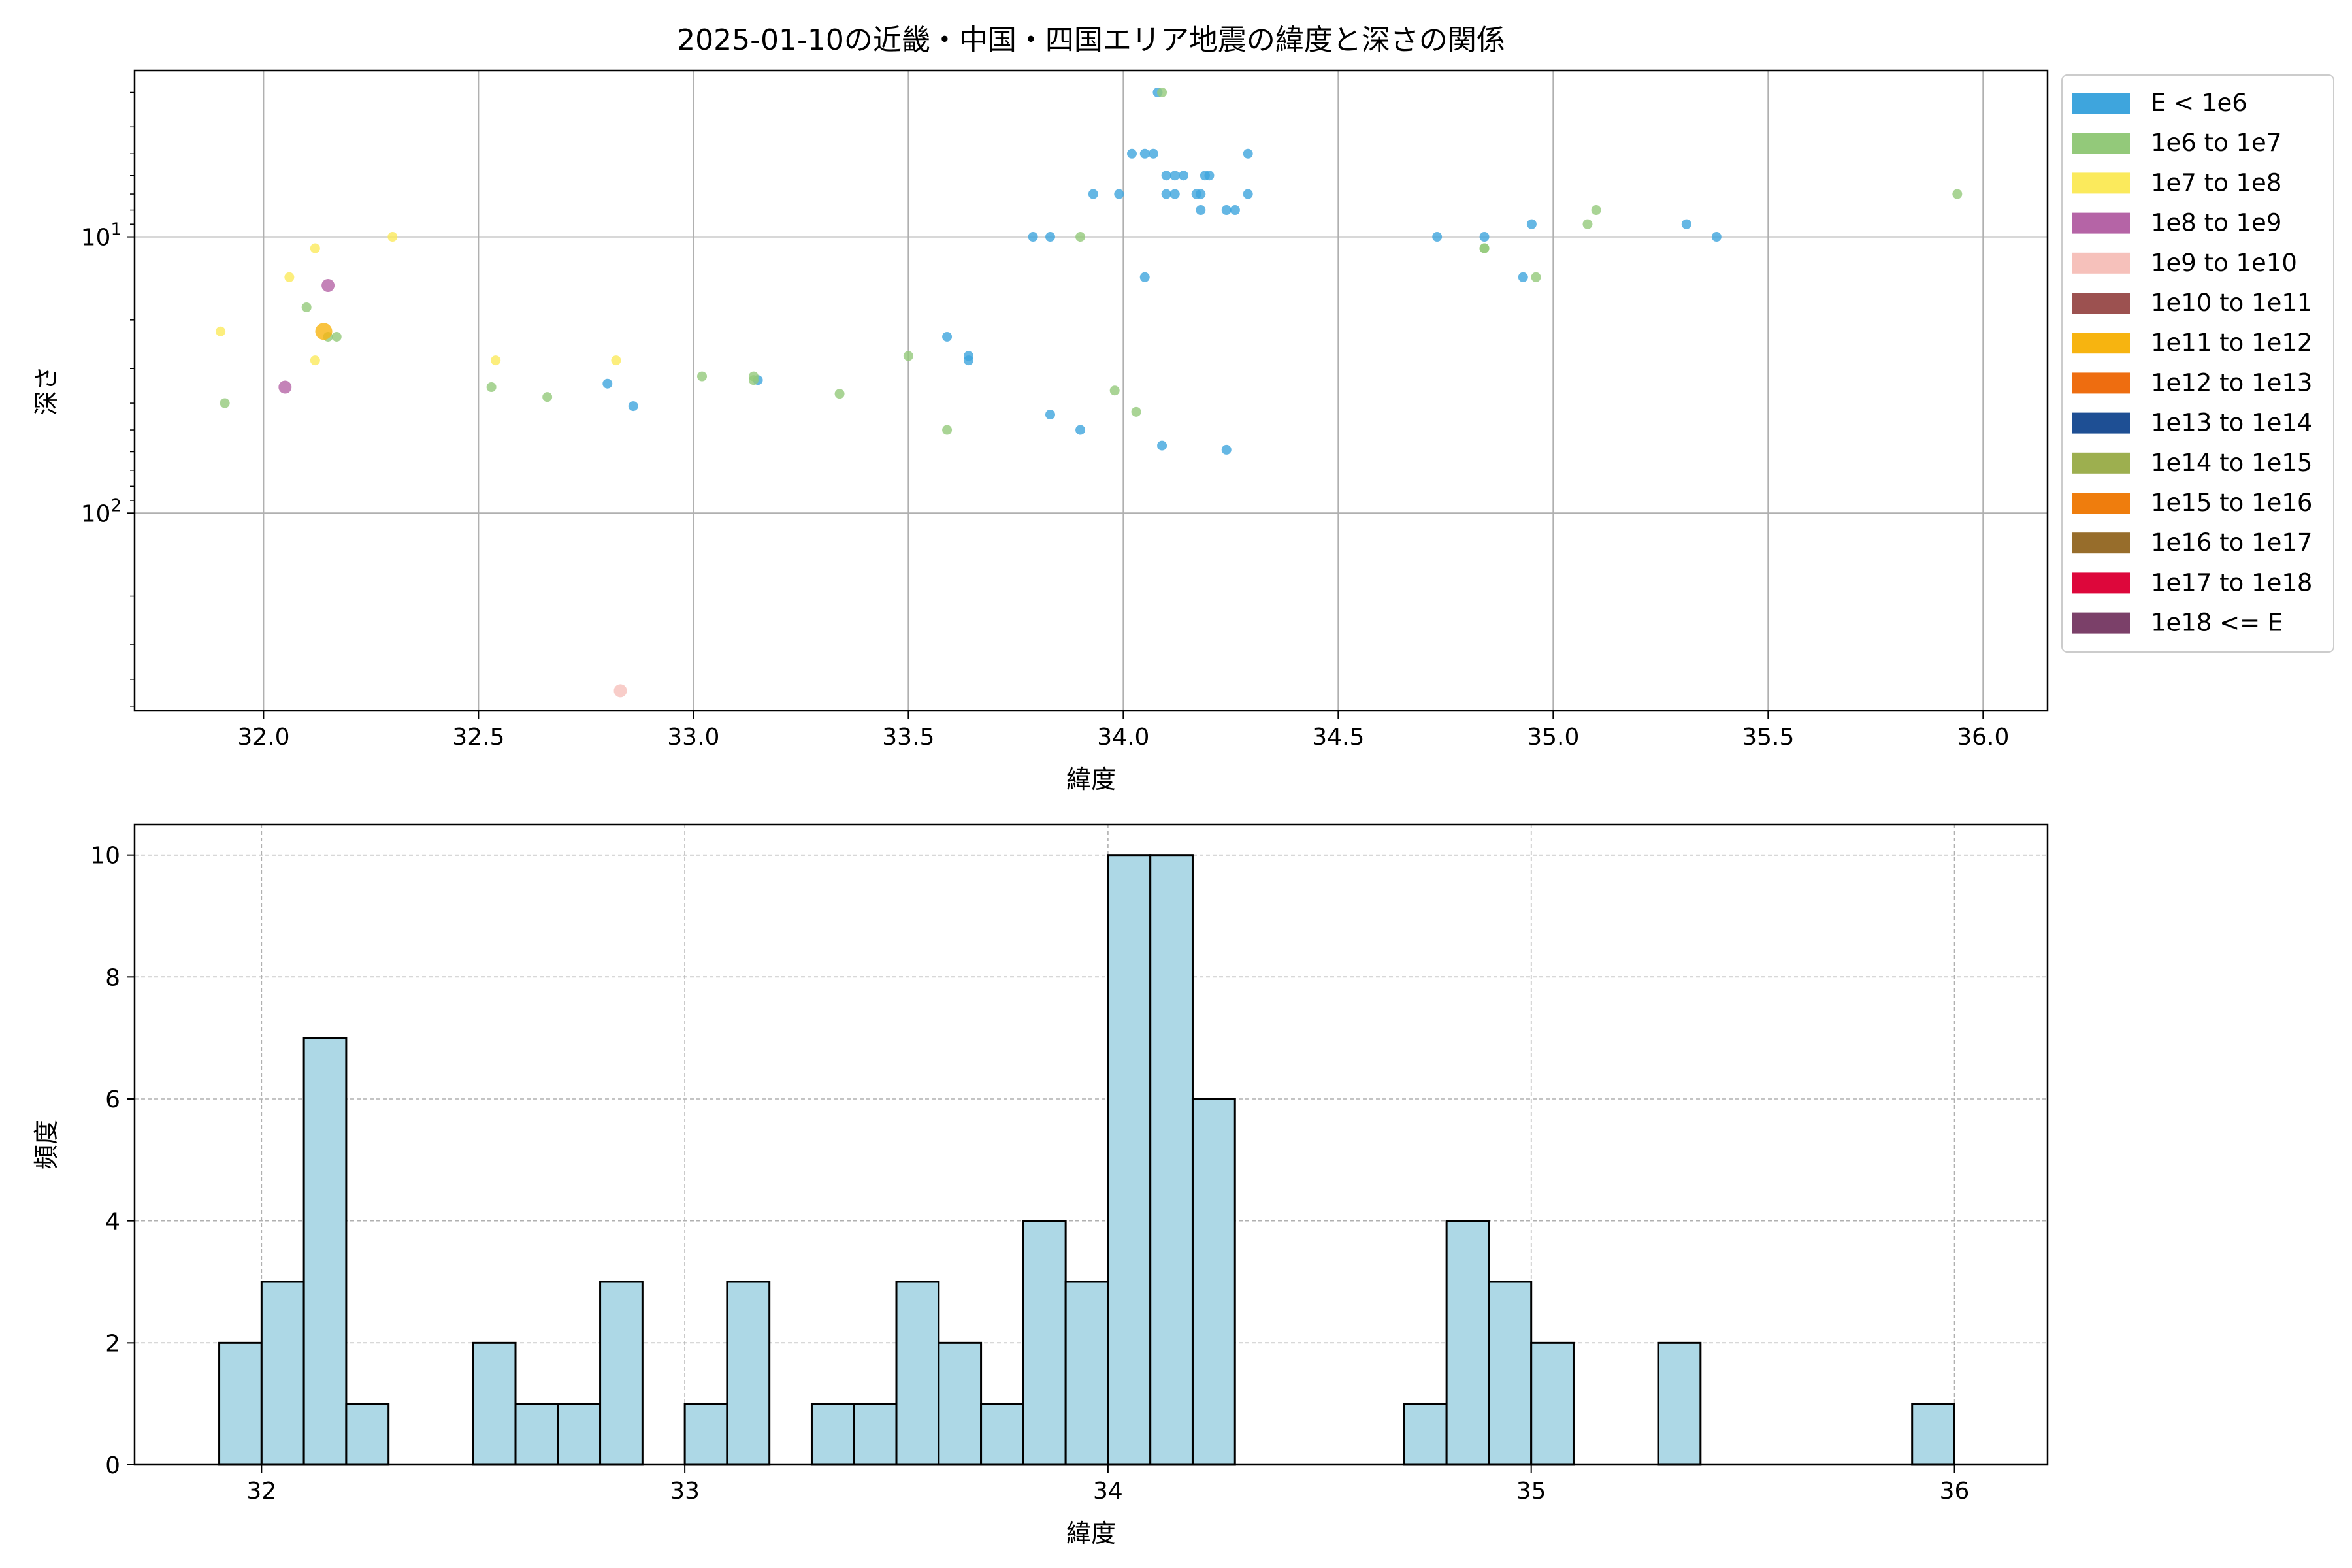 This screenshot has height=1568, width=2352. I want to click on scatter-x-tick-label: 33.5, so click(908, 737).